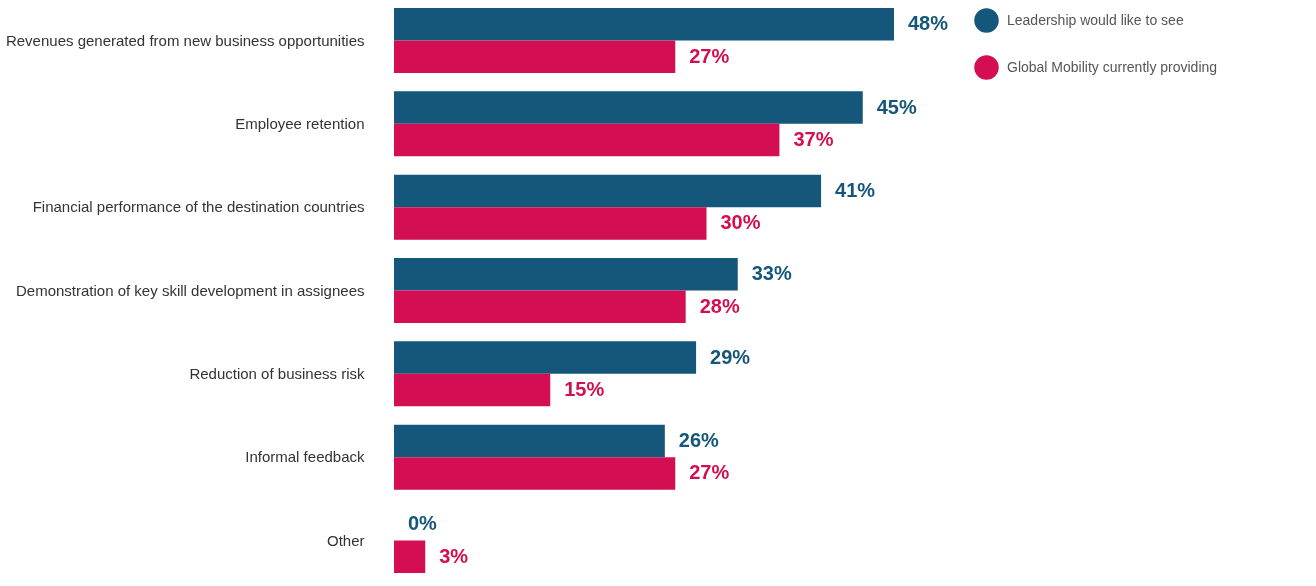 The height and width of the screenshot is (586, 1316). I want to click on data-label: 3%, so click(454, 555).